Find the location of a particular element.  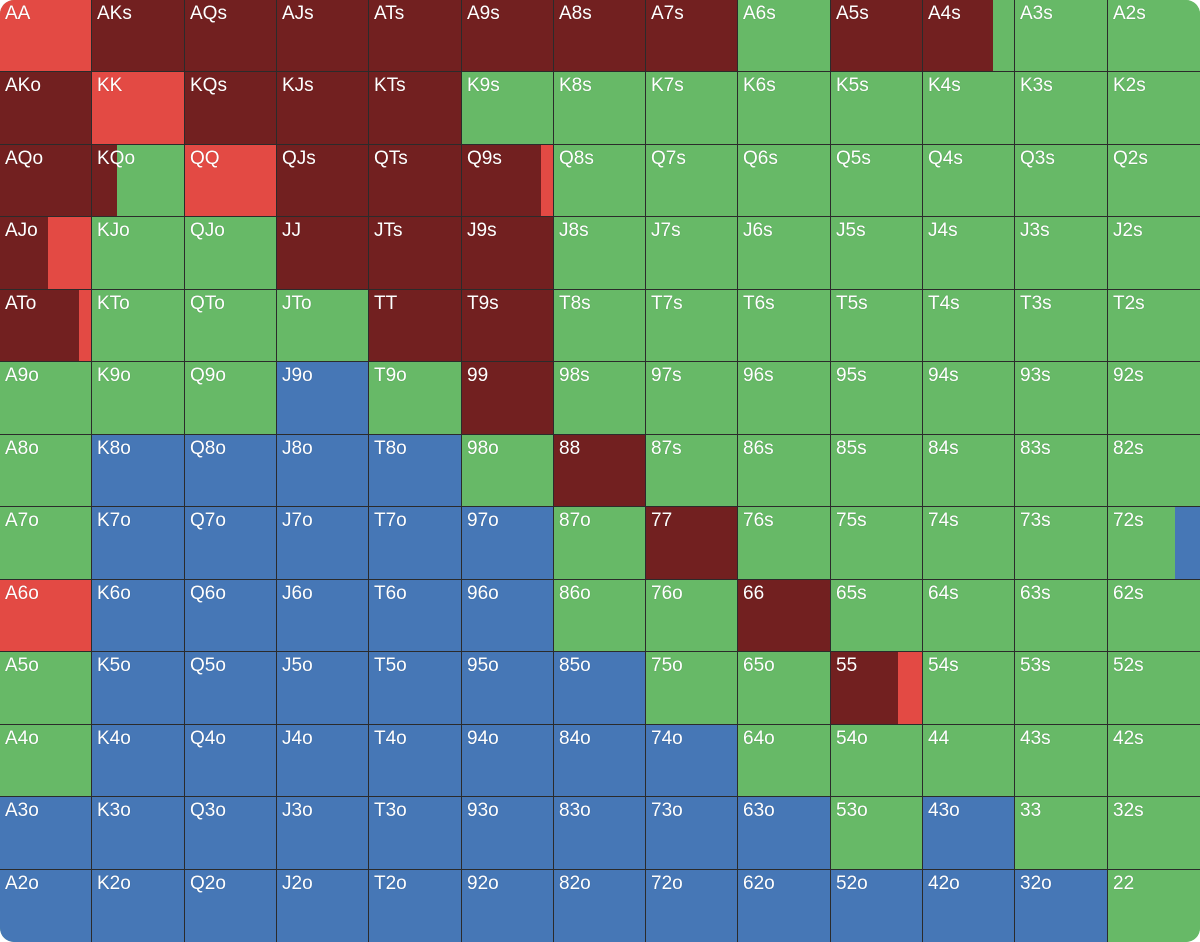

hand-cell: J9o is located at coordinates (323, 398).